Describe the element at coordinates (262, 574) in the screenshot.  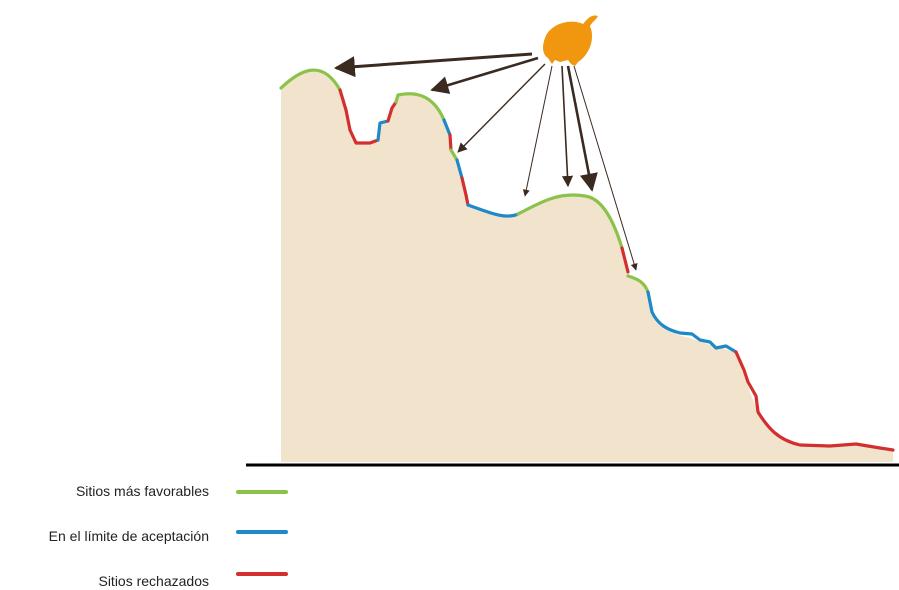
I see `legend-swatch-rejected` at that location.